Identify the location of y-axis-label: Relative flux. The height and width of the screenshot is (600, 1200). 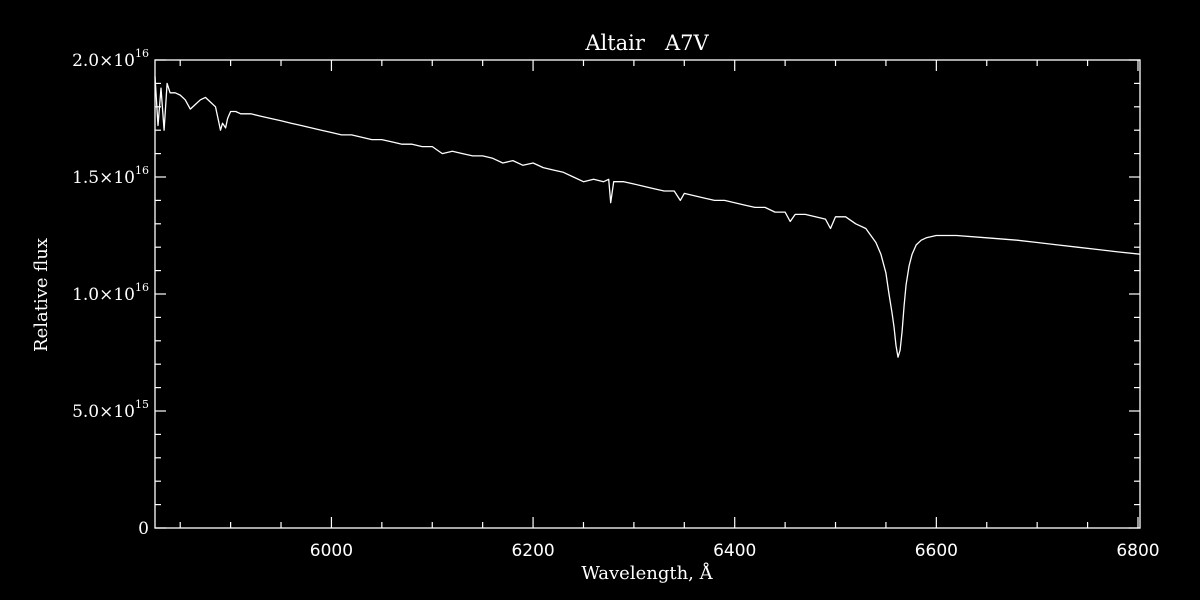
(41, 295).